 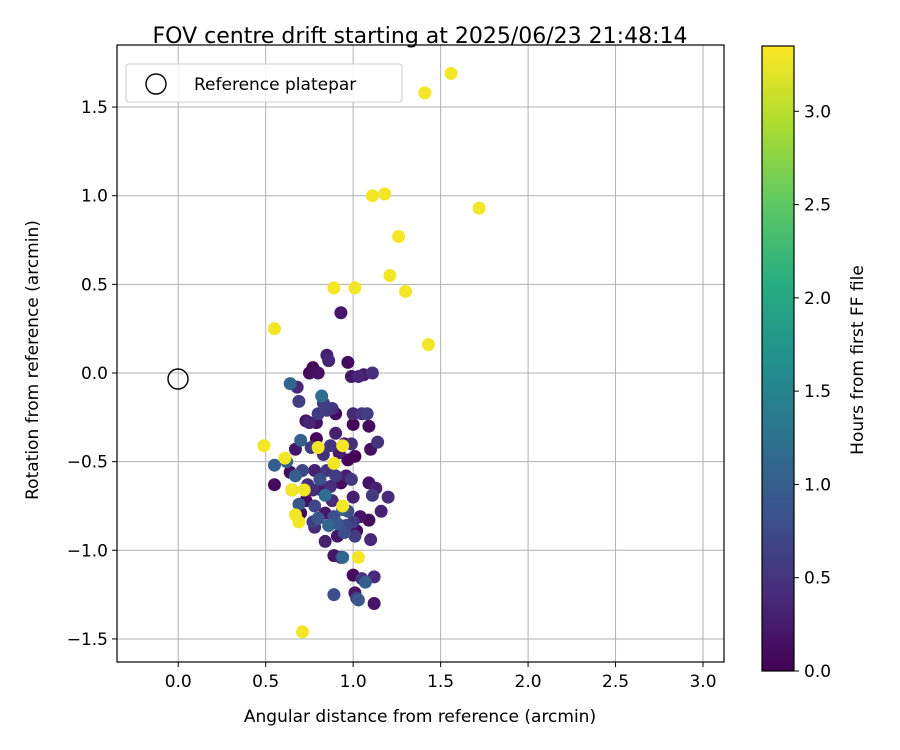 I want to click on legend-box, so click(x=264, y=83).